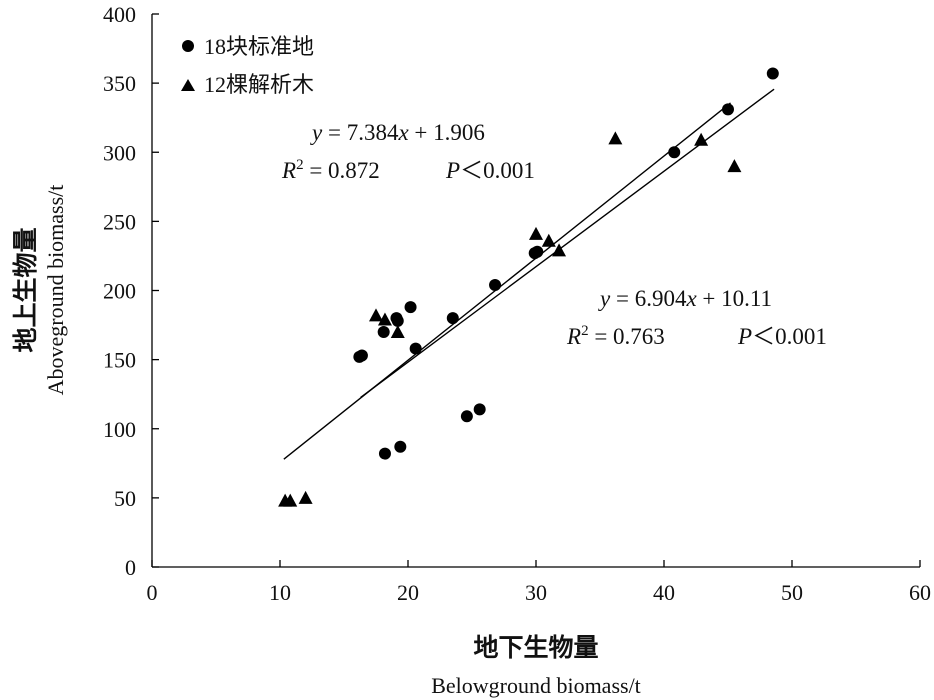  What do you see at coordinates (360, 132) in the screenshot?
I see `eq1-mid: = 7.384` at bounding box center [360, 132].